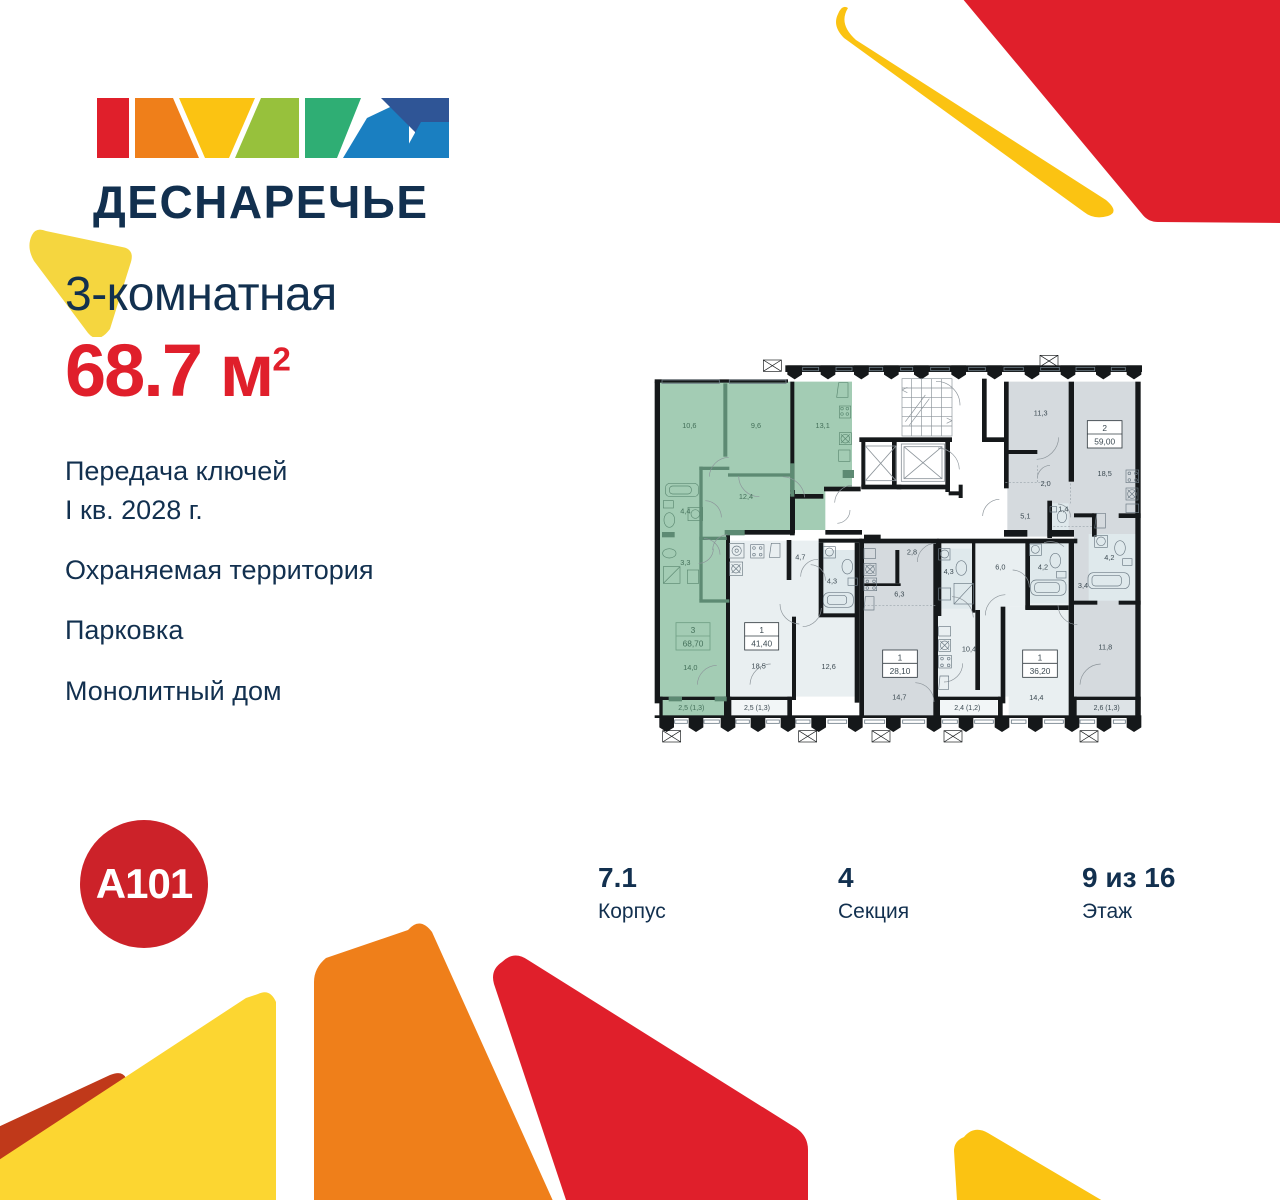  I want to click on balcony-labels: 2,5 (1,3) 2,5 (1,3) 2,4 (1,2) 2,6 (1,3), so click(898, 708).